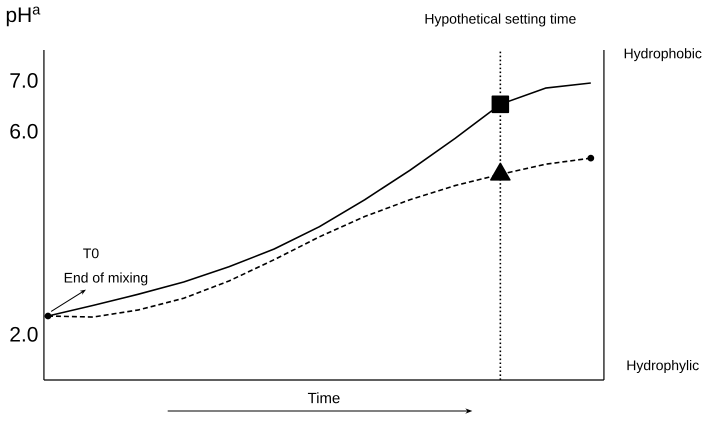  I want to click on annotation: T0, so click(91, 253).